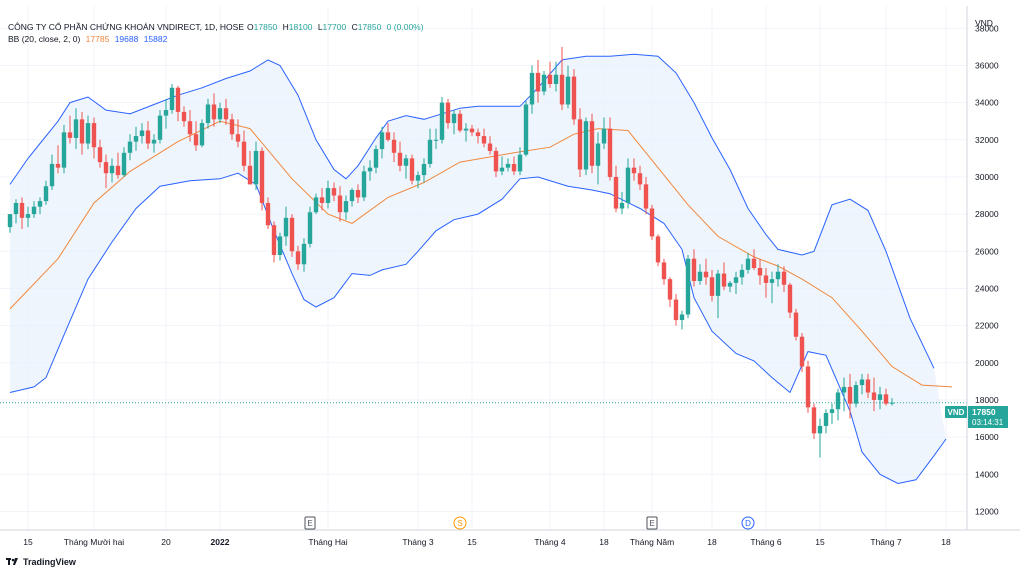  What do you see at coordinates (44, 39) in the screenshot?
I see `indicator-title: BB (20, close, 2, 0)` at bounding box center [44, 39].